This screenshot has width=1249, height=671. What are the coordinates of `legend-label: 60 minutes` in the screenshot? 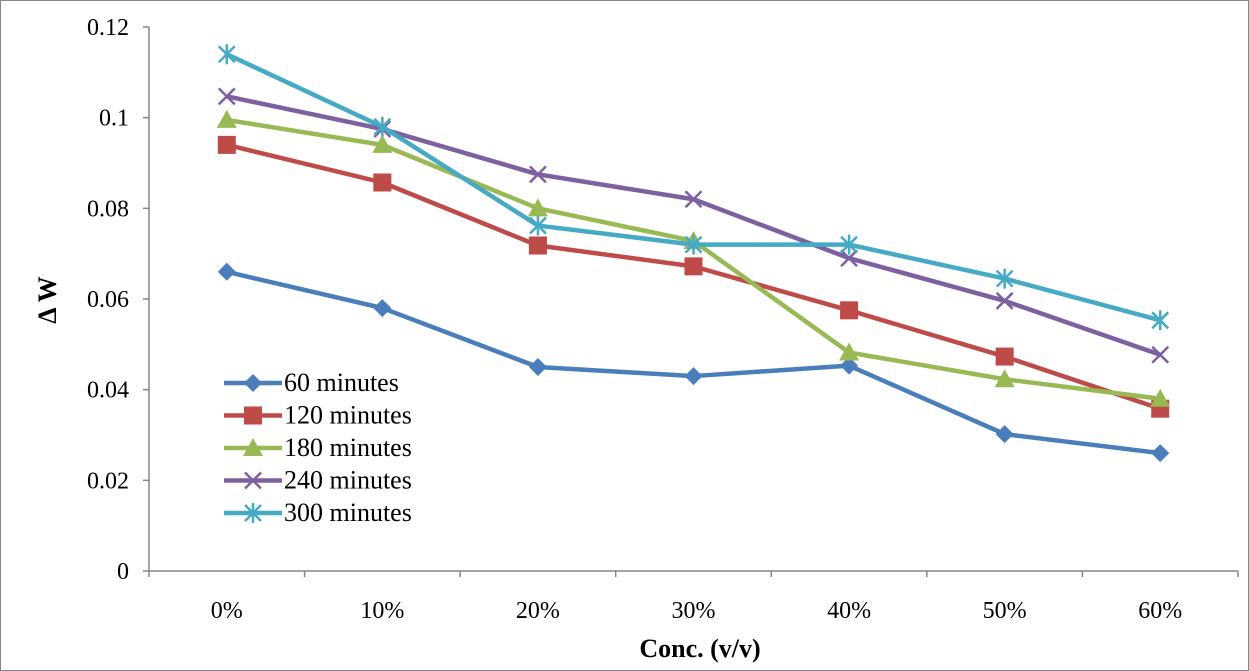 It's located at (341, 382).